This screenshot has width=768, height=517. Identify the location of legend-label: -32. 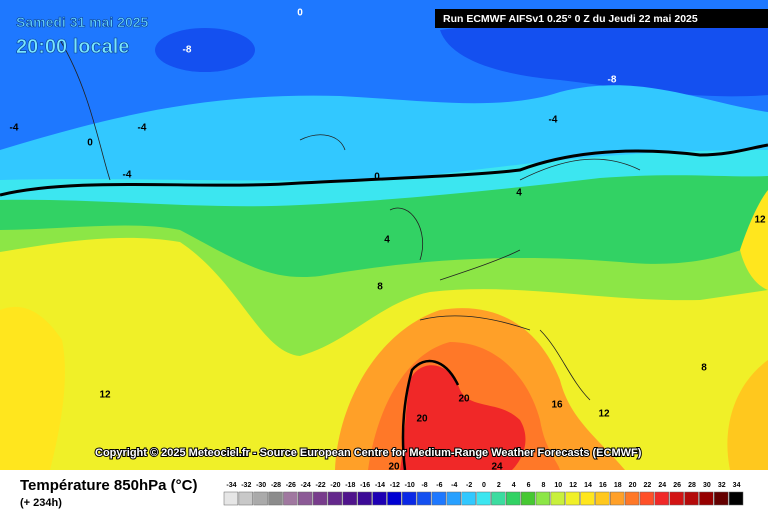
(246, 485).